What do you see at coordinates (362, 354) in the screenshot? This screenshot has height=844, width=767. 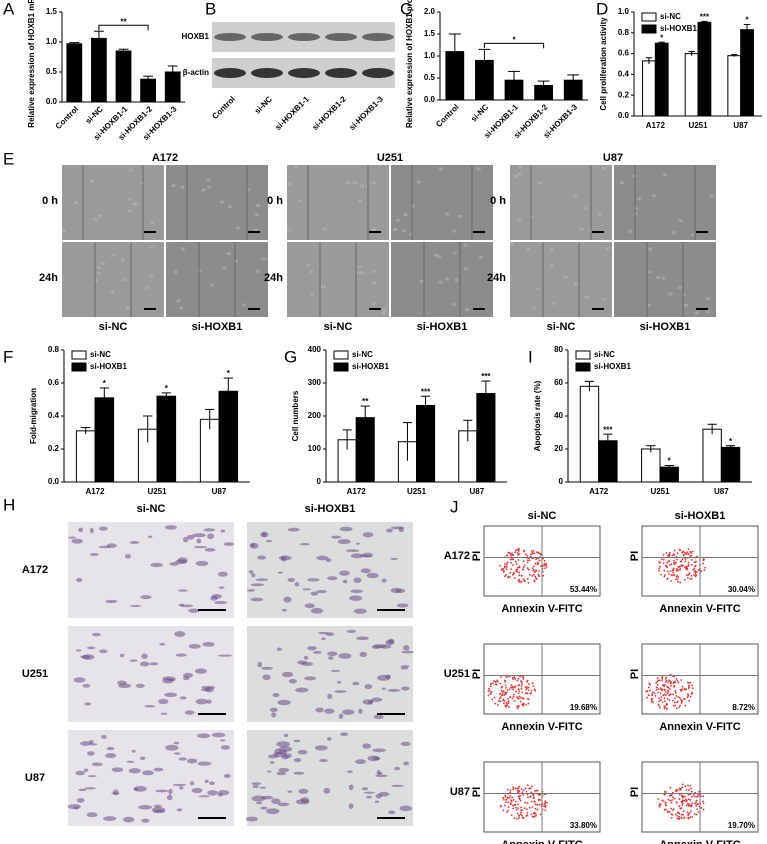 I see `legend-label: si-NC` at bounding box center [362, 354].